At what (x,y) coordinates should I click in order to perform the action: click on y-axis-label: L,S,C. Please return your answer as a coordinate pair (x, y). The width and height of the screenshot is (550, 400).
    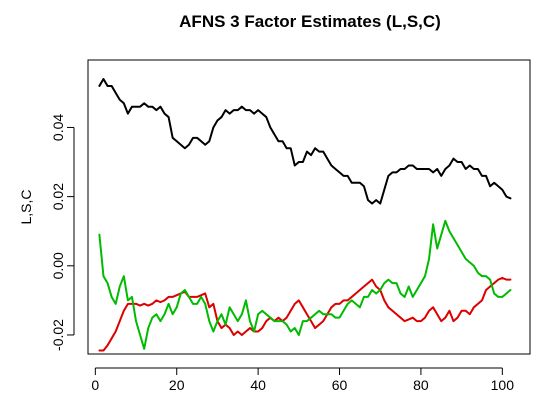
    Looking at the image, I should click on (26, 206).